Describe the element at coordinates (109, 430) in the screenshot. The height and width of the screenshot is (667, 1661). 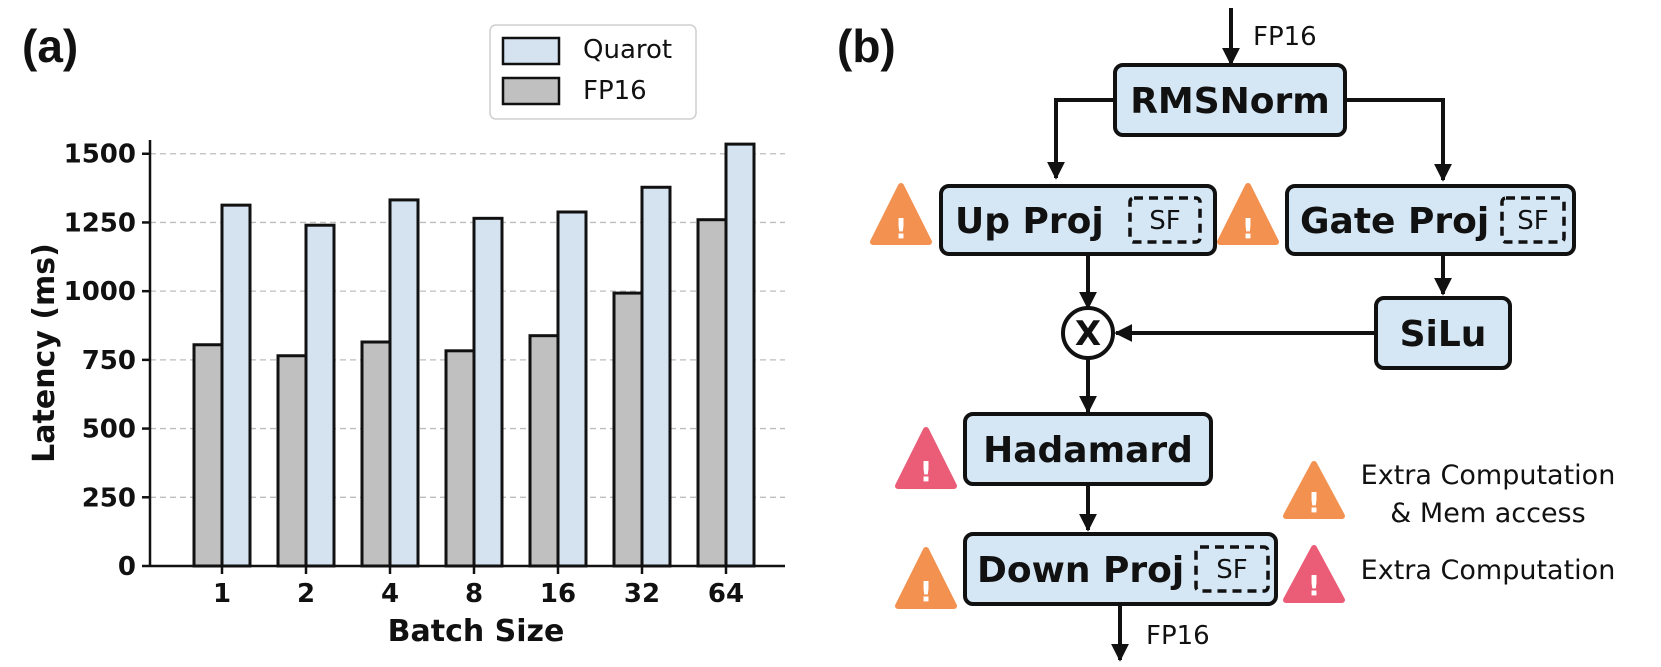
I see `y-tick-label: 500` at that location.